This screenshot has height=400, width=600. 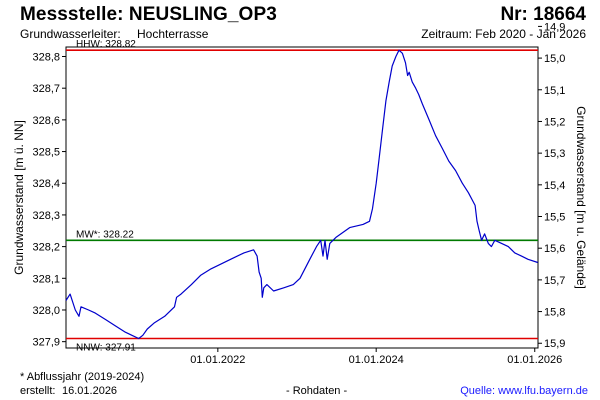 What do you see at coordinates (554, 344) in the screenshot?
I see `y2-tick-label: 15,9` at bounding box center [554, 344].